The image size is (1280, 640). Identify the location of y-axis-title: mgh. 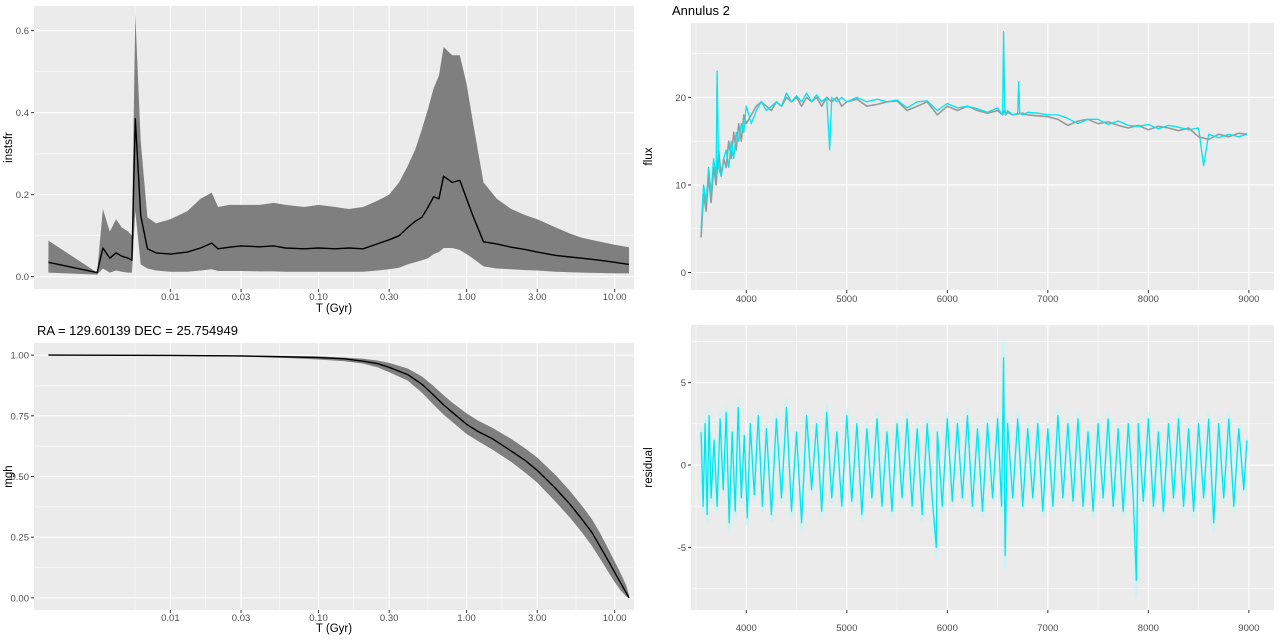
(9, 476).